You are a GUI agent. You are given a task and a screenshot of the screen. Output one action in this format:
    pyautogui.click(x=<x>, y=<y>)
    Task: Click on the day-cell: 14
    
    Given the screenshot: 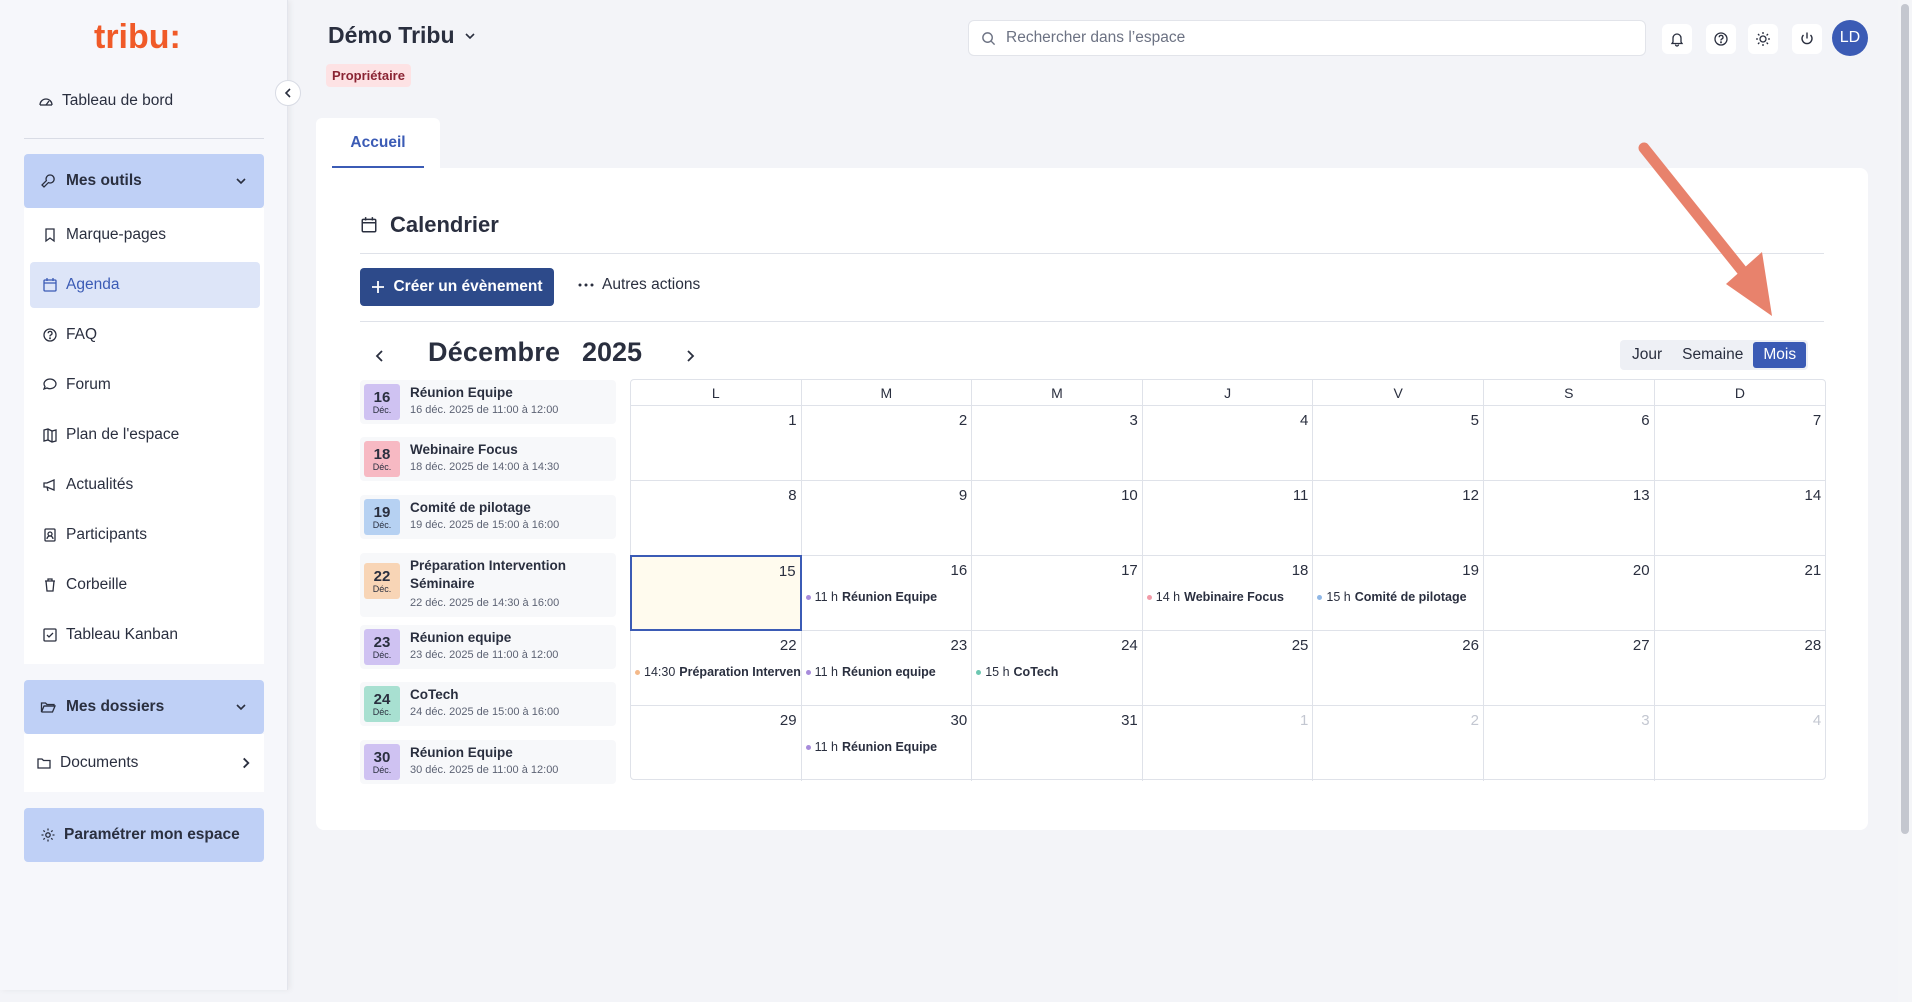 What is the action you would take?
    pyautogui.click(x=1740, y=518)
    